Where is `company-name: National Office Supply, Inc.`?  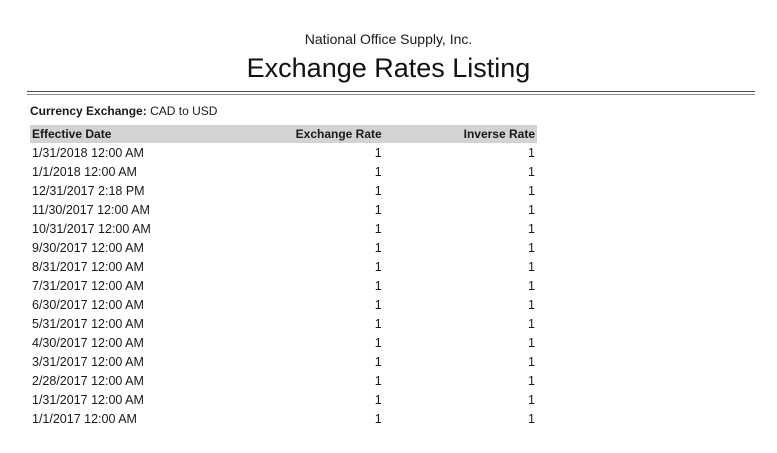
company-name: National Office Supply, Inc. is located at coordinates (388, 39).